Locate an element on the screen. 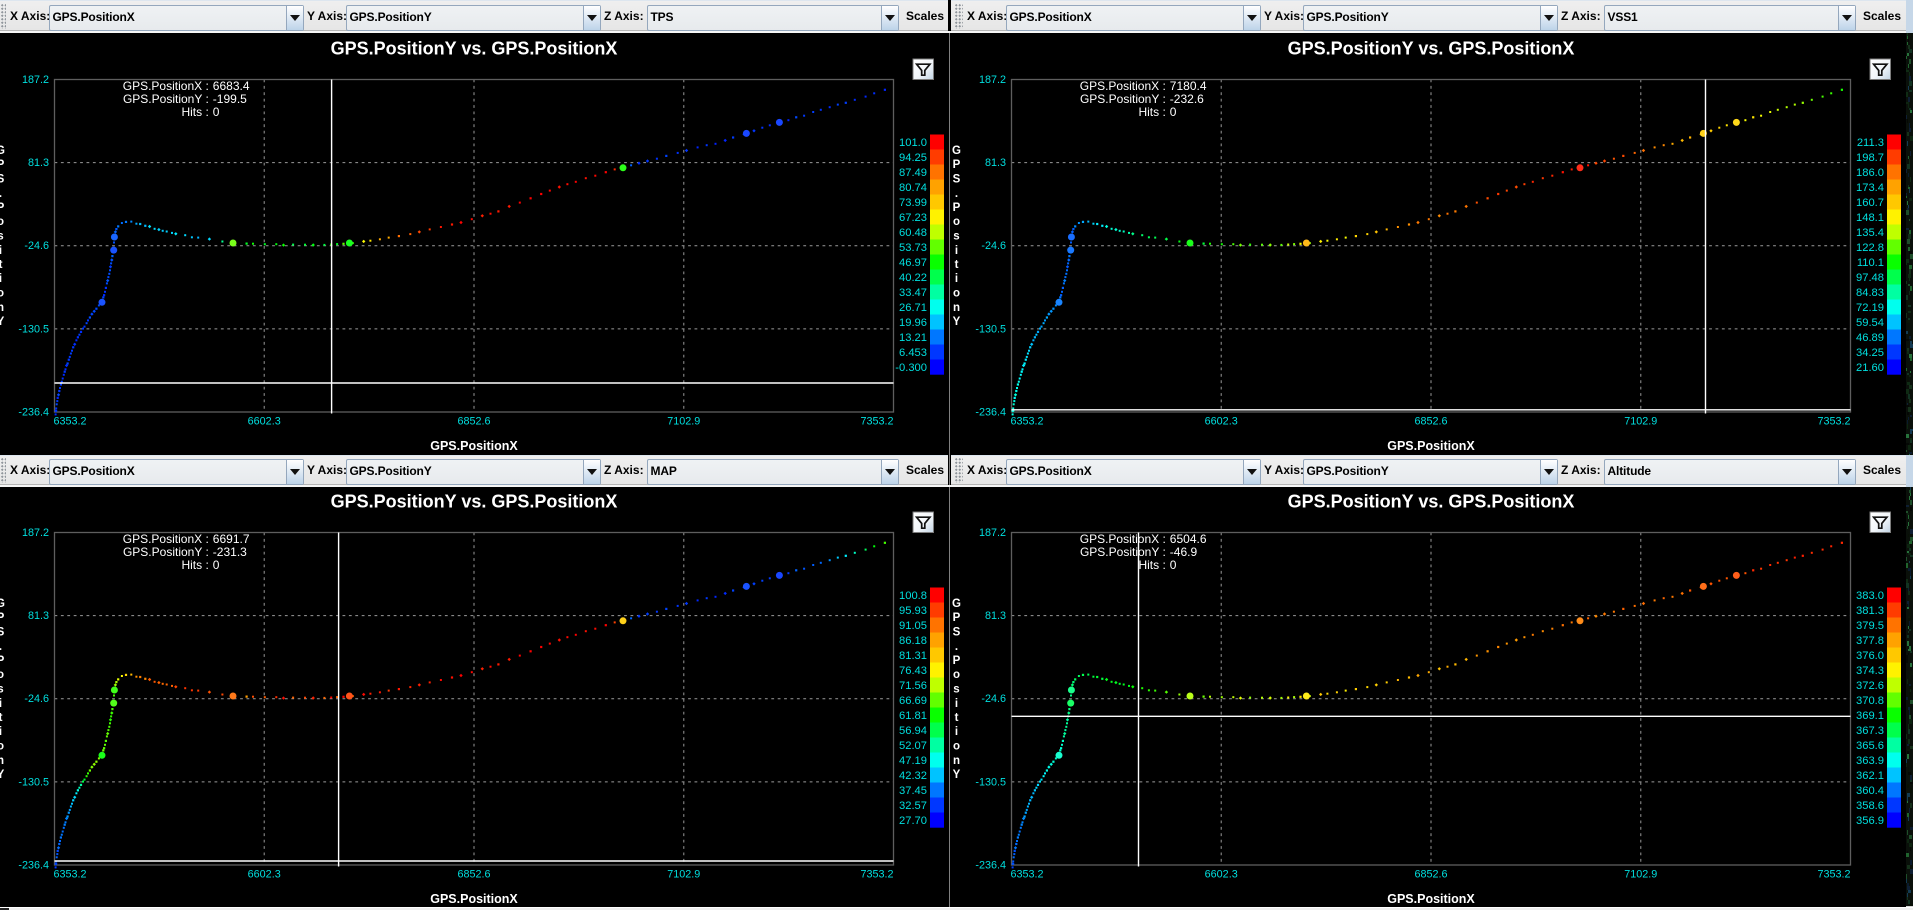 Image resolution: width=1913 pixels, height=910 pixels. svg-text: -231.3 is located at coordinates (230, 552).